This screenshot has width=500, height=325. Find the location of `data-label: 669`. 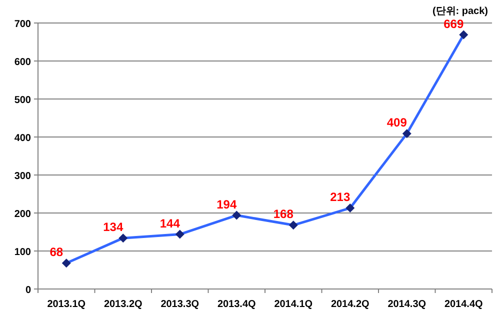

data-label: 669 is located at coordinates (454, 23).